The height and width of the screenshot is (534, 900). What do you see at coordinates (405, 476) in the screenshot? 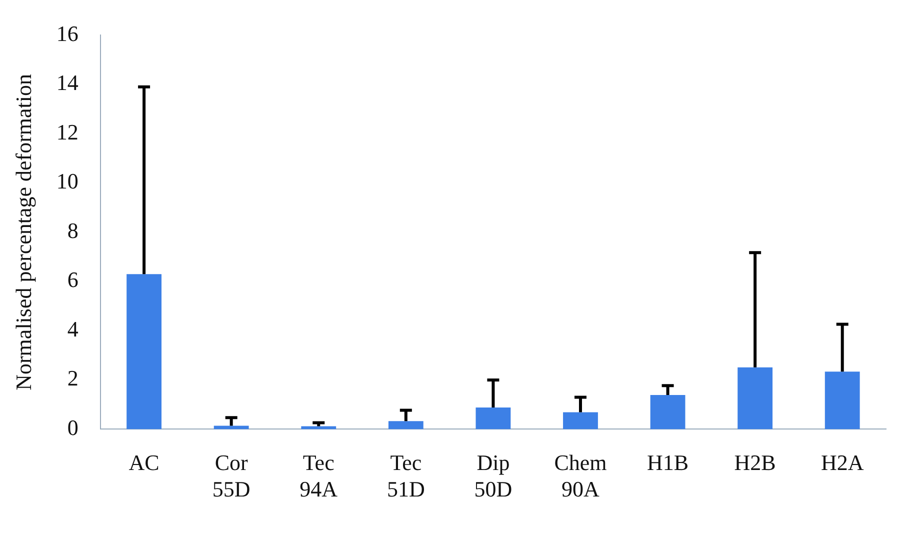
I see `x-tick-label: Tec 51D` at bounding box center [405, 476].